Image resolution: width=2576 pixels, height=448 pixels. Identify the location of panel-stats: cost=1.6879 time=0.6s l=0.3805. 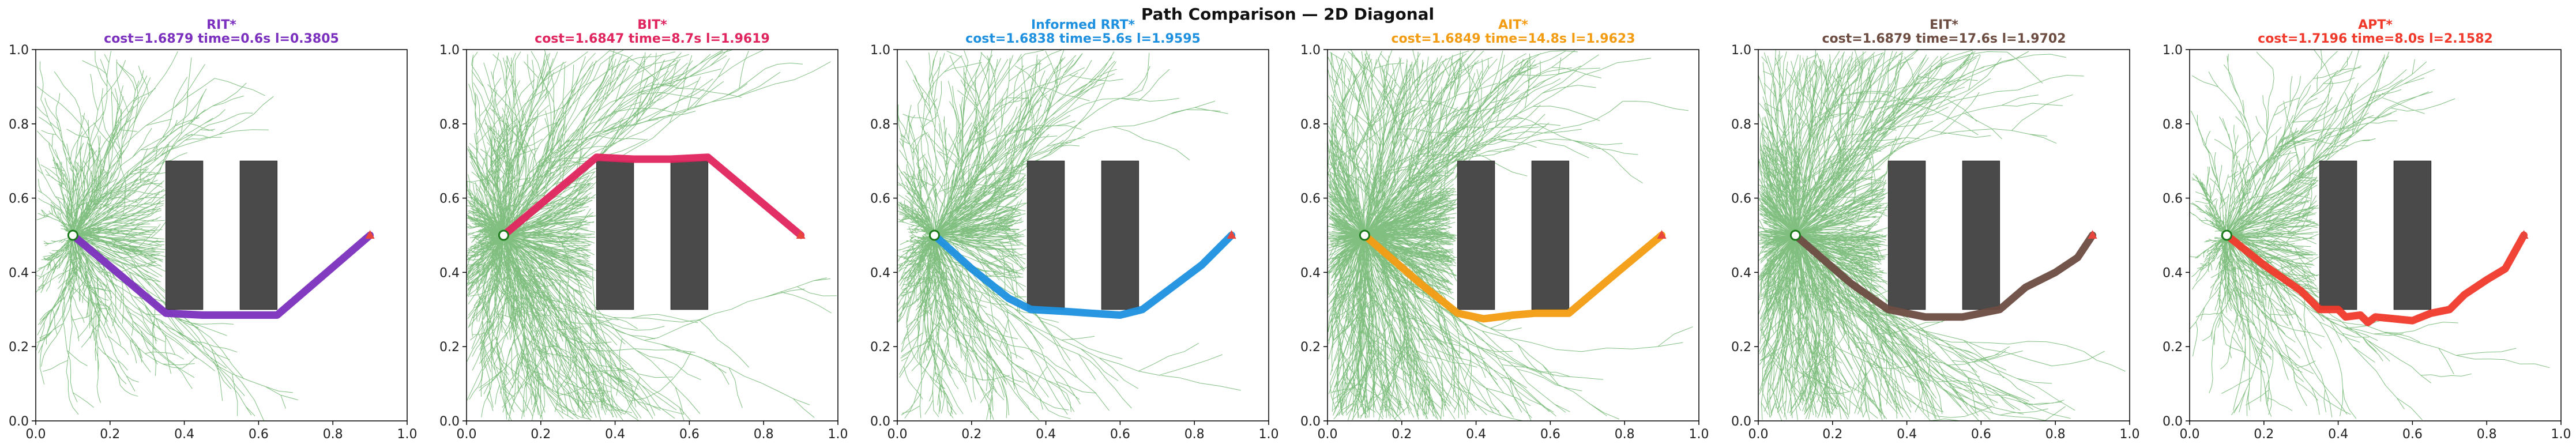
(221, 39).